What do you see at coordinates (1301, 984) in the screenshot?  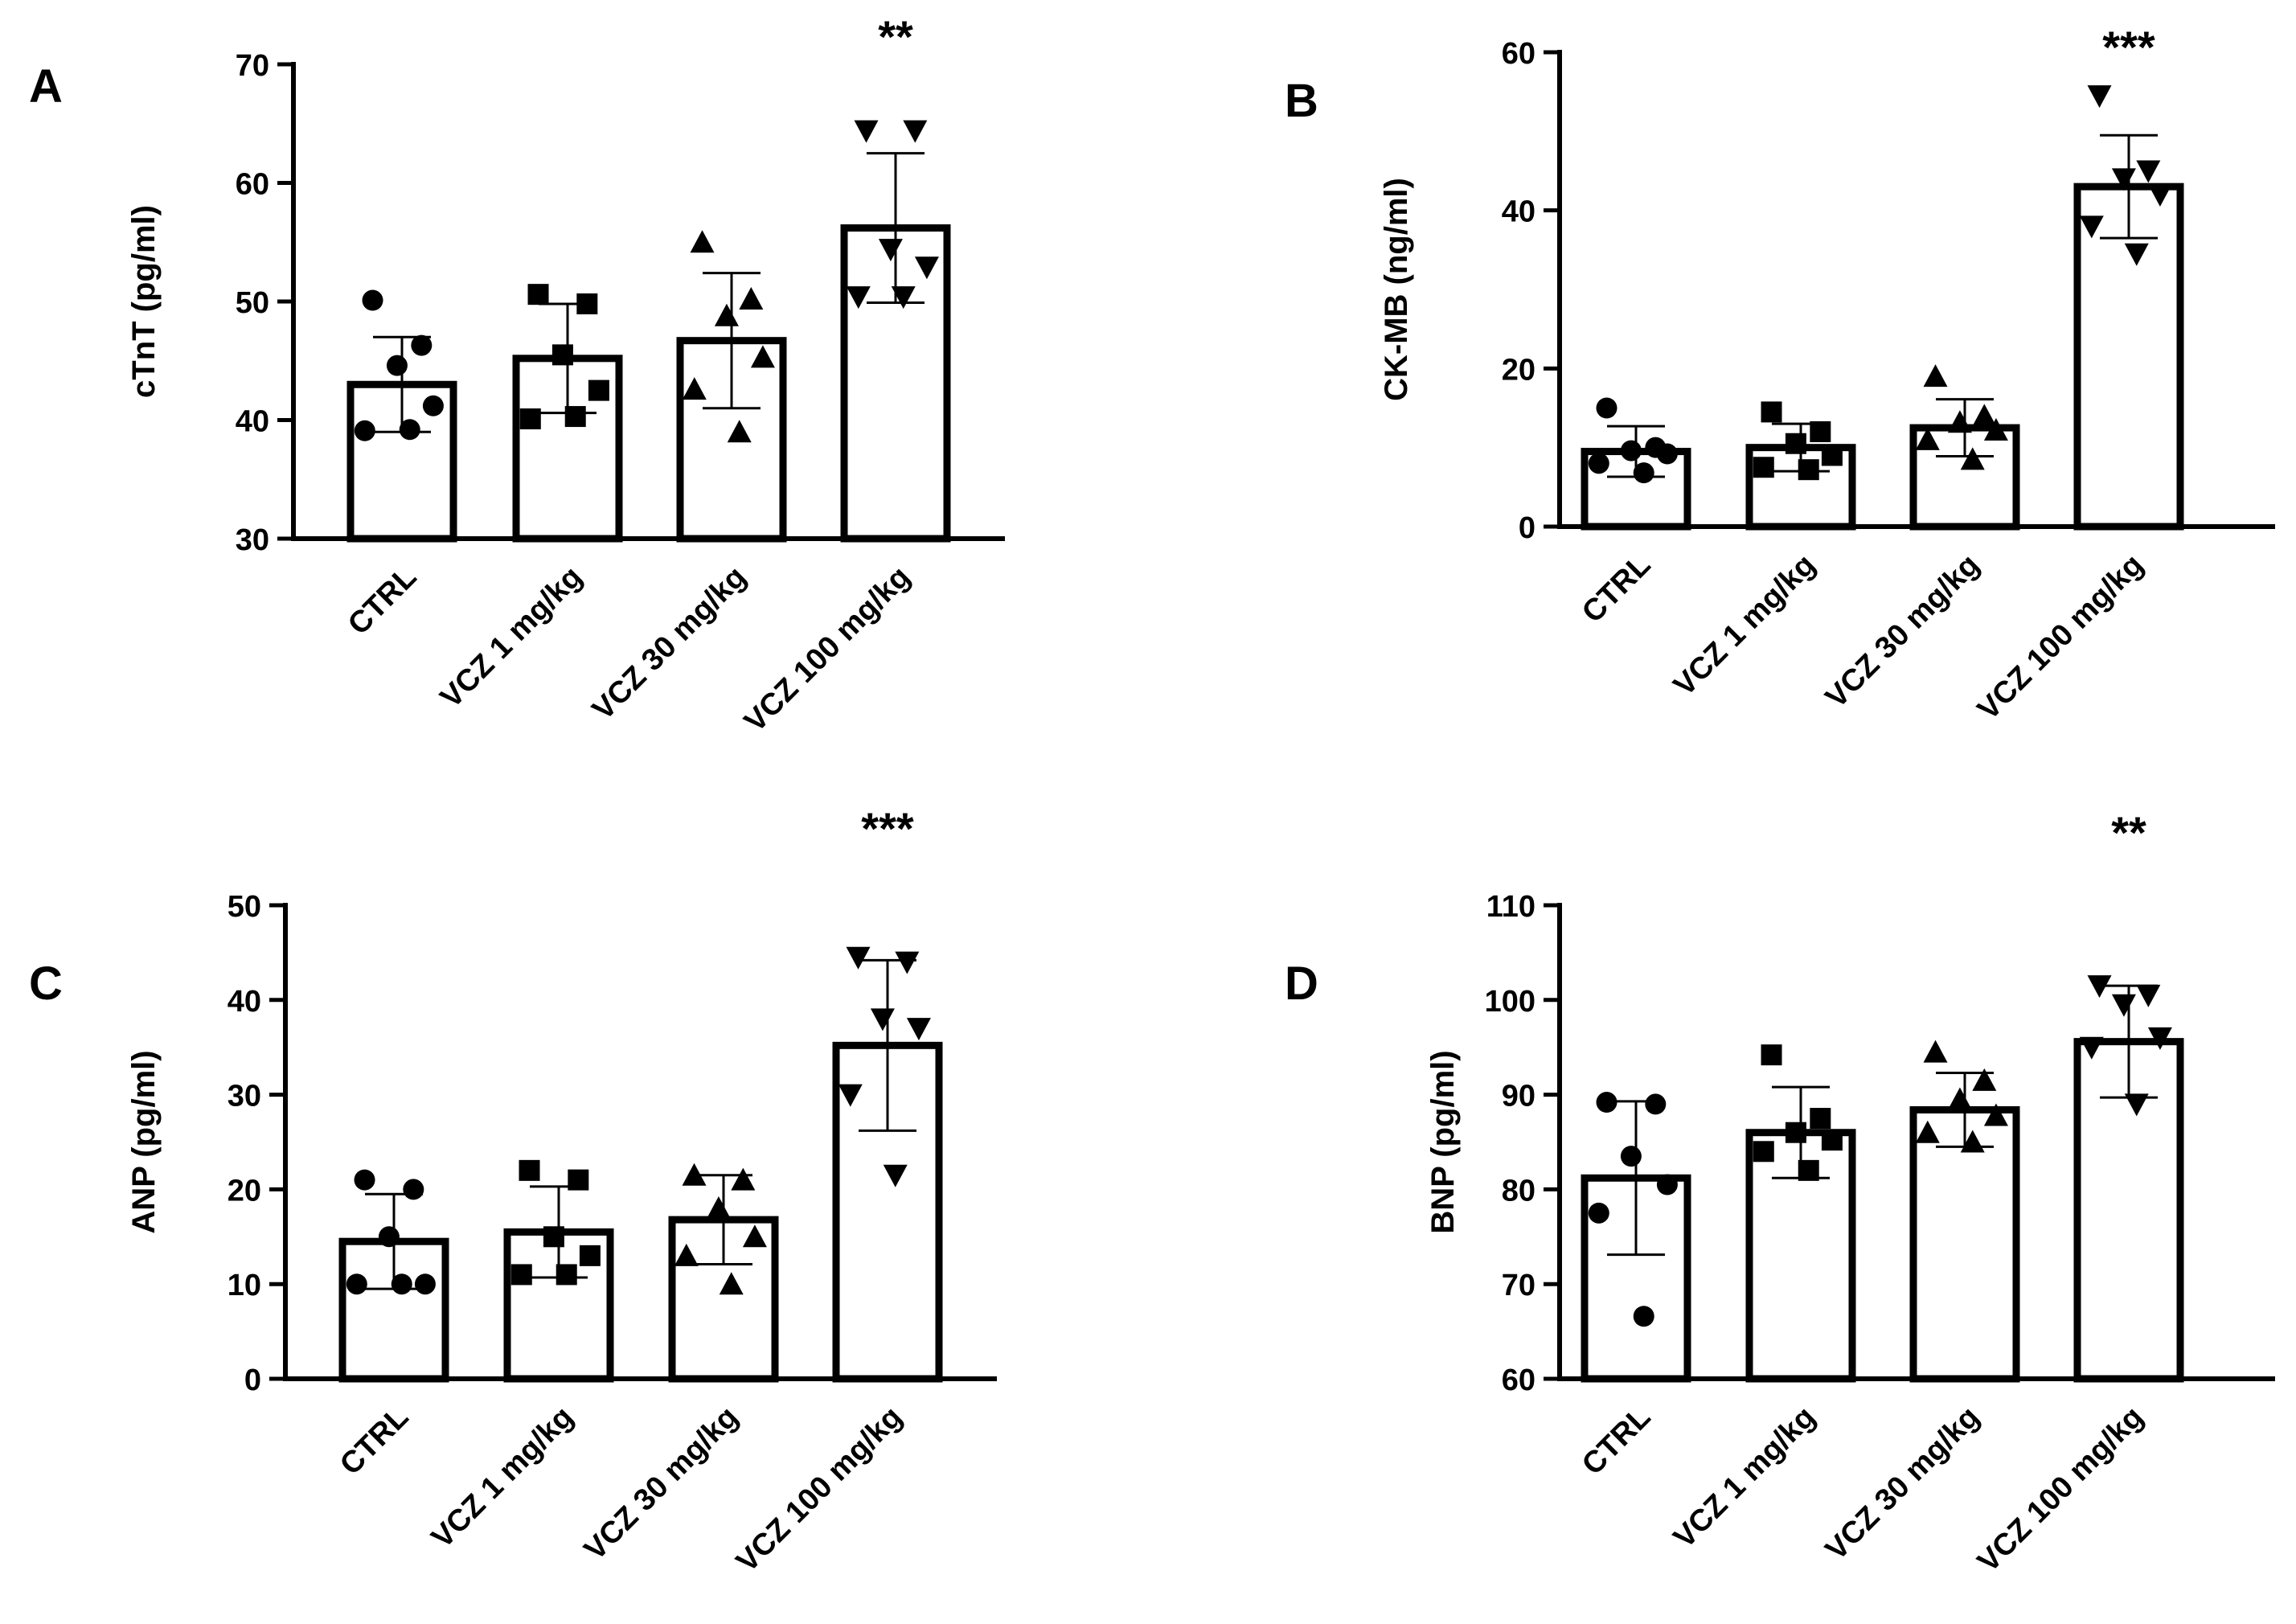 I see `panel-letter-d: D` at bounding box center [1301, 984].